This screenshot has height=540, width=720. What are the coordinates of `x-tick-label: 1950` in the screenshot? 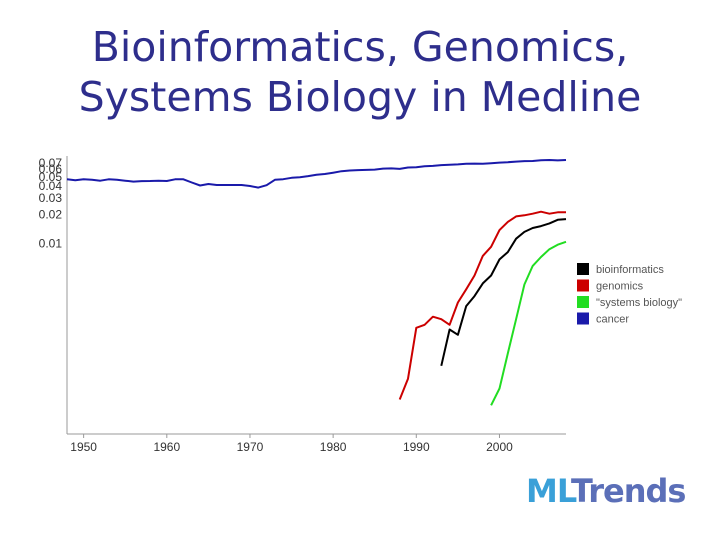 It's located at (83, 447).